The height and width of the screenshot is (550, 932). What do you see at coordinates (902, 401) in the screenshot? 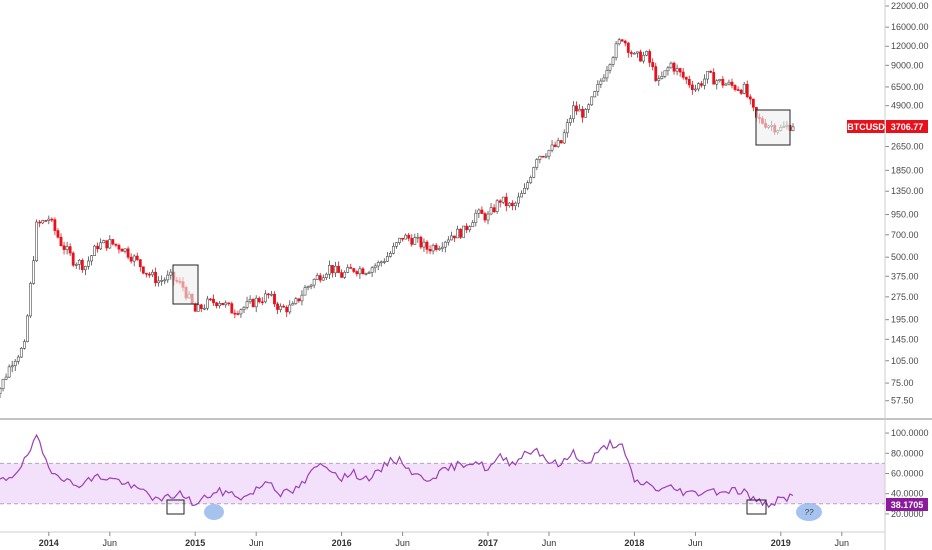
I see `price-tick-label: 57.50` at bounding box center [902, 401].